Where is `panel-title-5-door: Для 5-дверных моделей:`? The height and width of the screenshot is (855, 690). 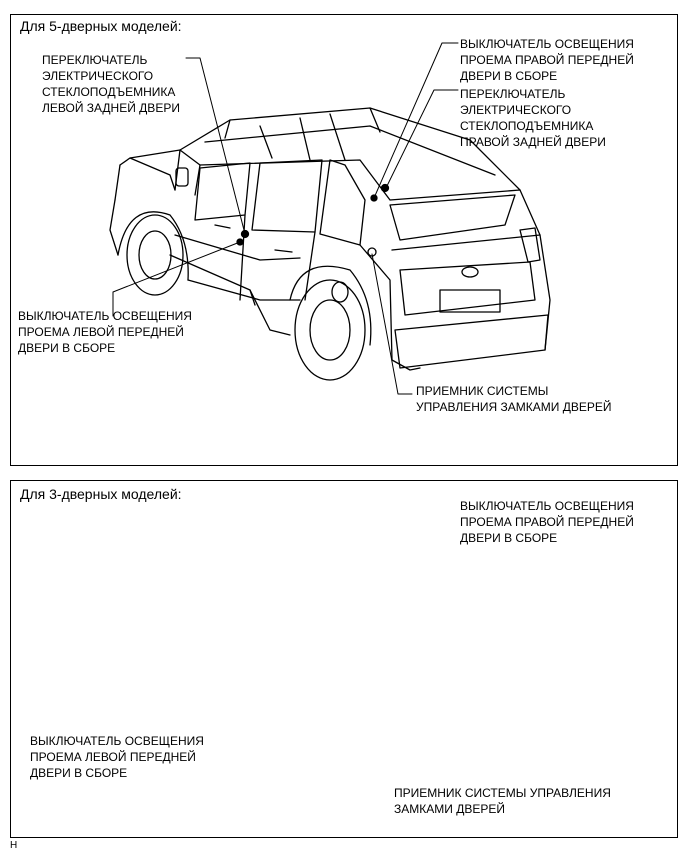
panel-title-5-door: Для 5-дверных моделей: is located at coordinates (101, 26).